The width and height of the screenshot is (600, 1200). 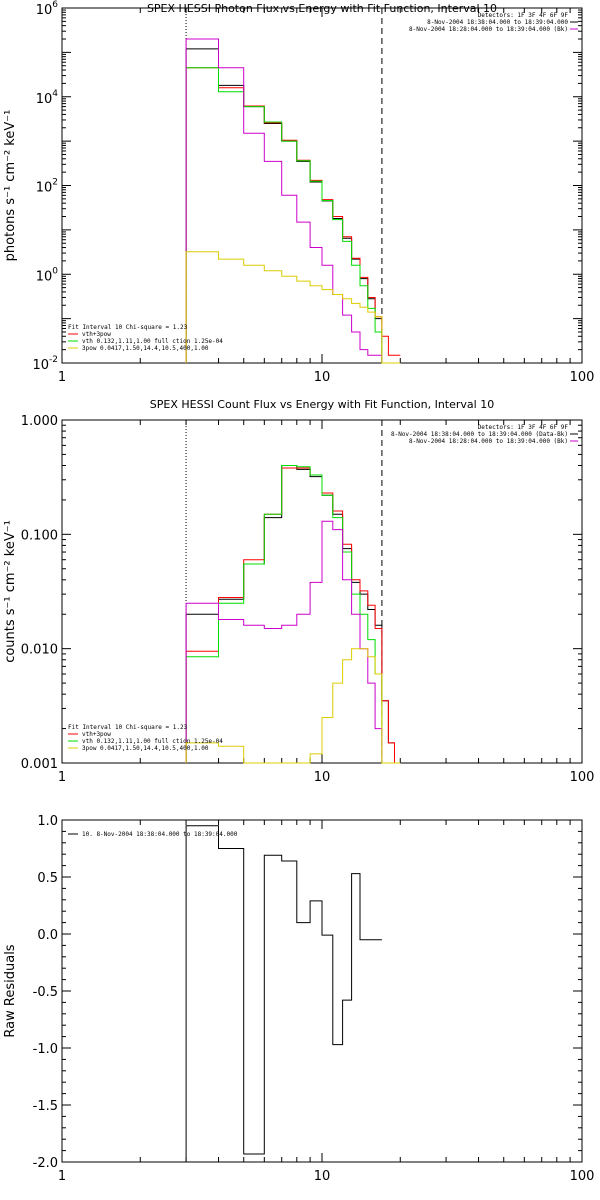 I want to click on series-data, so click(x=293, y=206).